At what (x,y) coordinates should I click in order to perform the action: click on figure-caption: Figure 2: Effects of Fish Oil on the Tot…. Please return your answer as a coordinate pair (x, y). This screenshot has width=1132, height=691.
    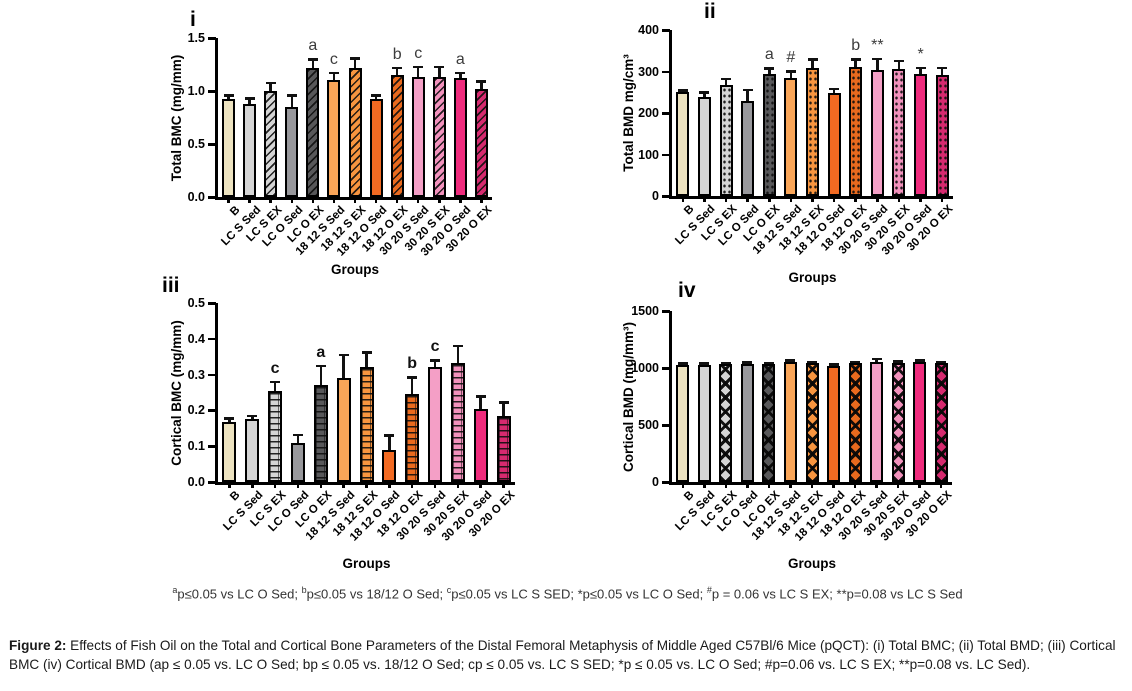
    Looking at the image, I should click on (566, 655).